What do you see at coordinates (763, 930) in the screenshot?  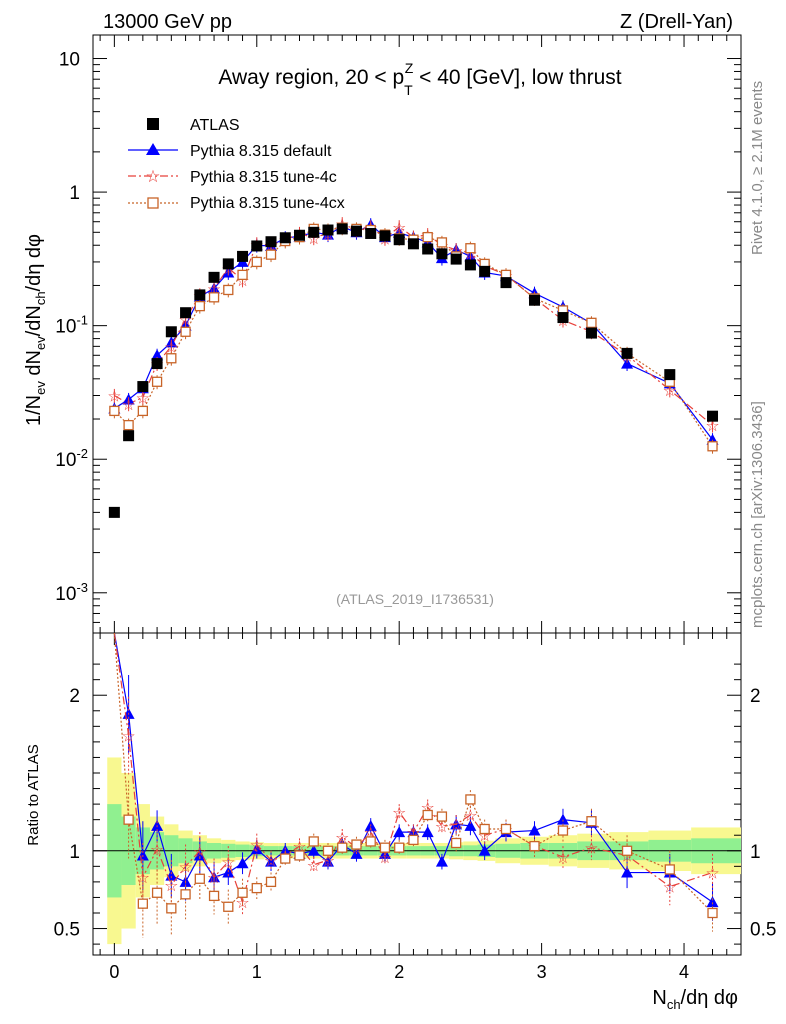 I see `ratio-tick-label-right: 0.5` at bounding box center [763, 930].